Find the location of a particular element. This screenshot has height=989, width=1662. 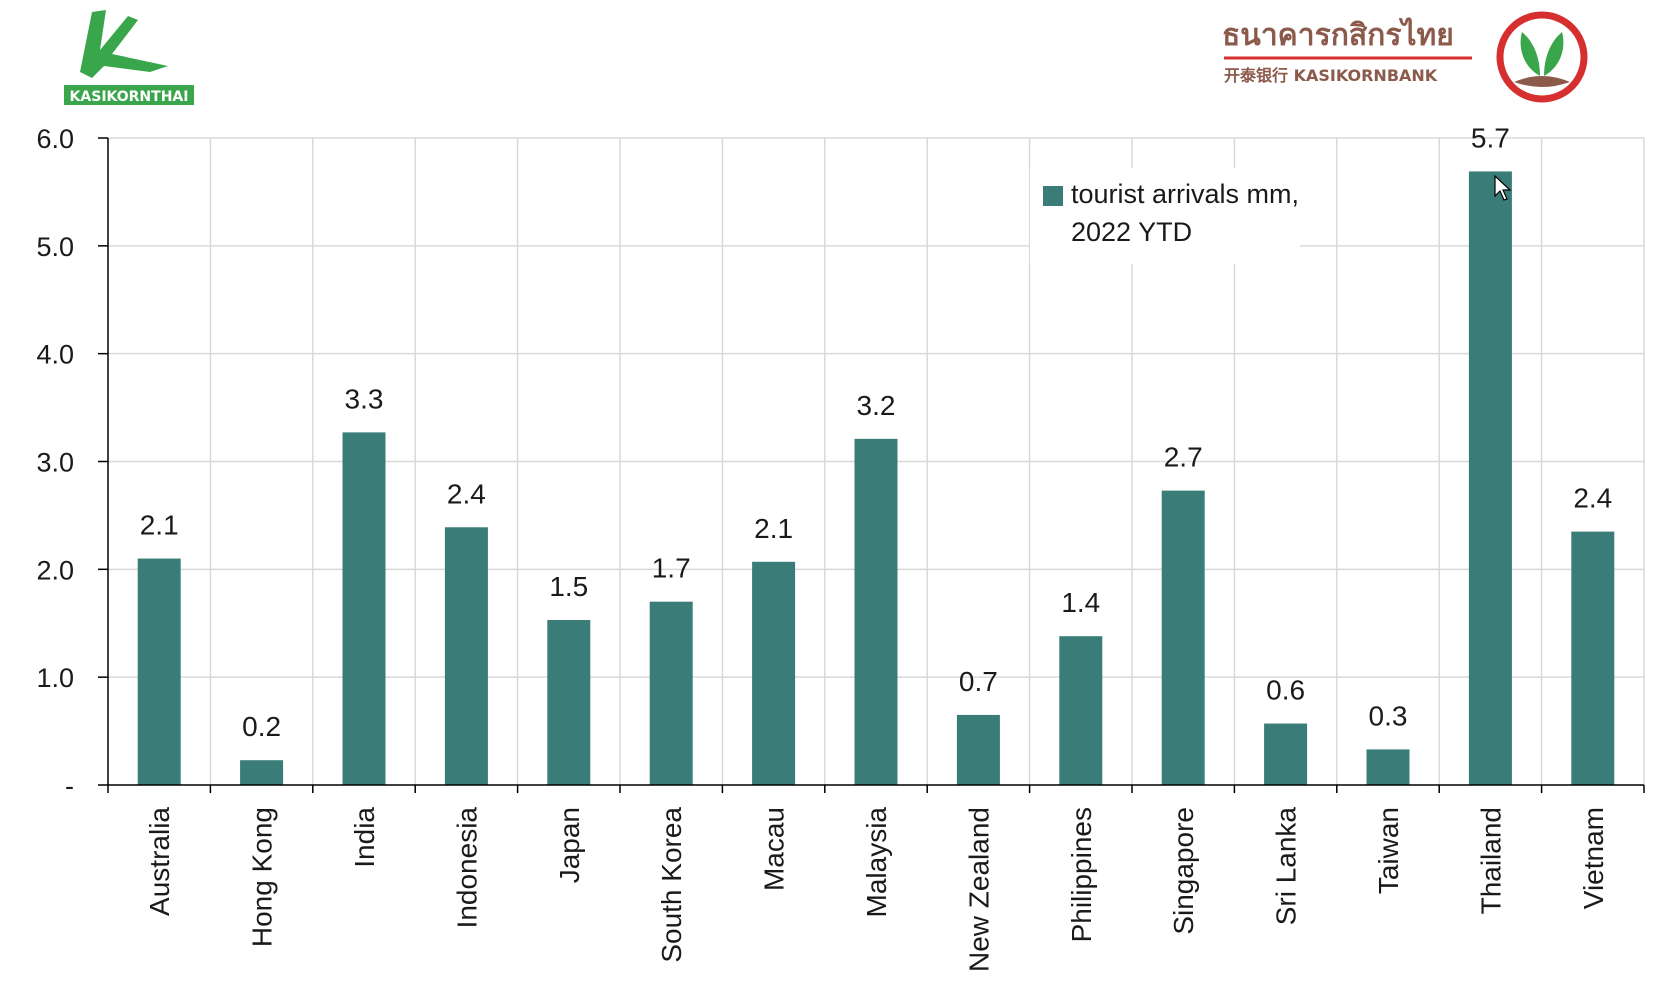

data-label: 2.7 is located at coordinates (1183, 457).